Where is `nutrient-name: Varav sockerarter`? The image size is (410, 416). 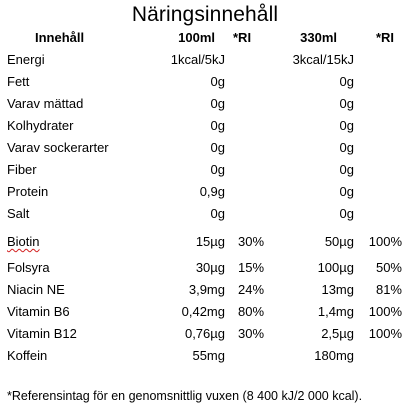 nutrient-name: Varav sockerarter is located at coordinates (58, 147).